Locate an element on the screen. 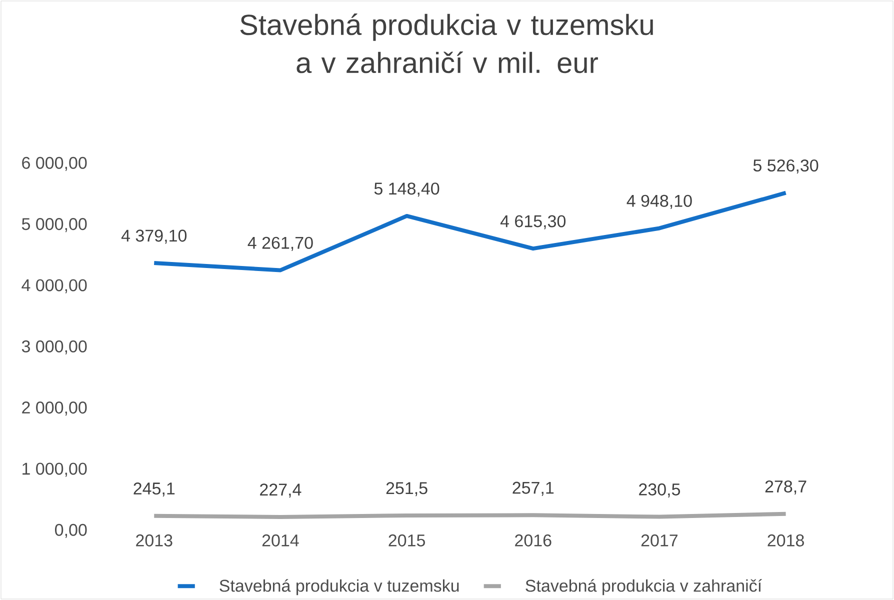 The image size is (894, 600). y-tick-label: 2 000,00 is located at coordinates (54, 409).